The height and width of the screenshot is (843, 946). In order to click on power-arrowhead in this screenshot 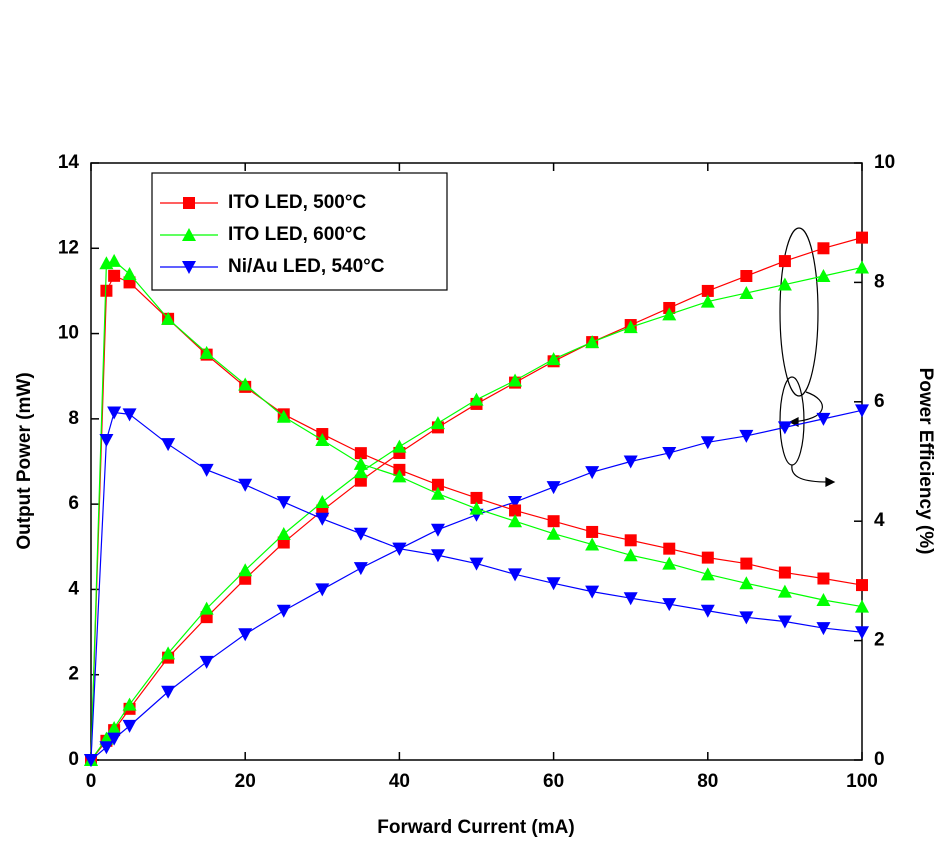, I will do `click(793, 422)`.